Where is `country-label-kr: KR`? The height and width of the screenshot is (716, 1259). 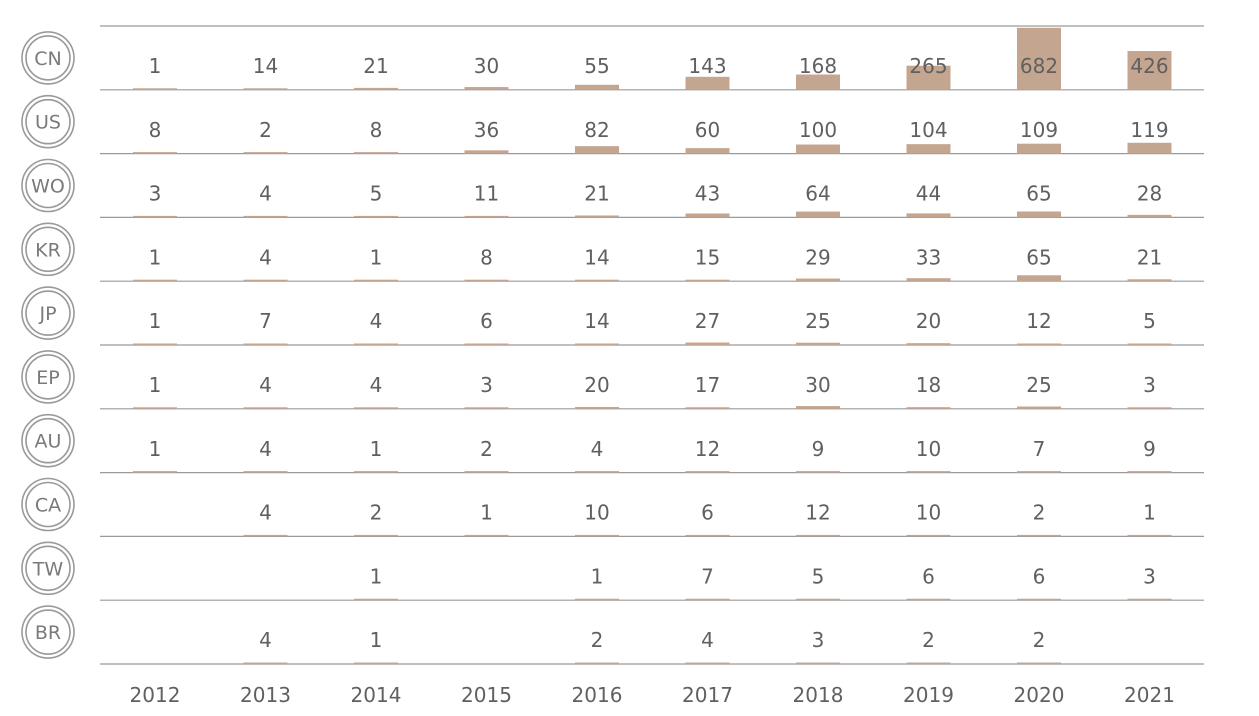
country-label-kr: KR is located at coordinates (48, 250).